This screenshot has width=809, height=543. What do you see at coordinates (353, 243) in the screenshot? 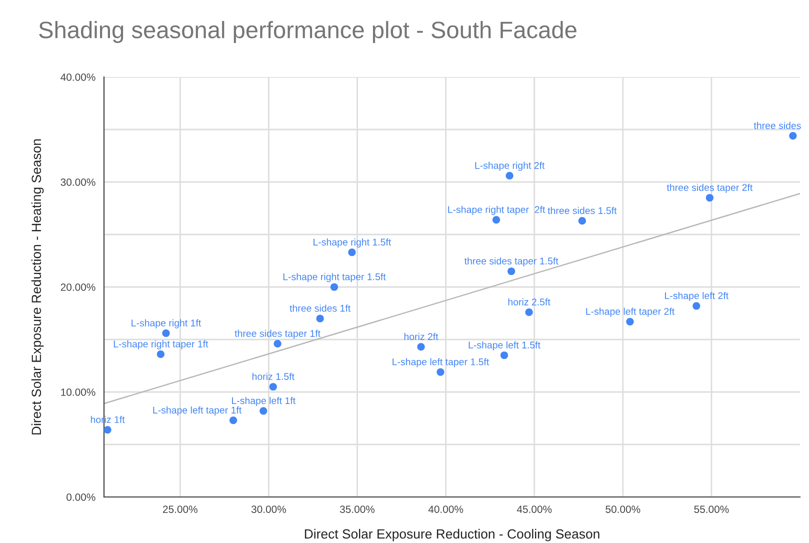
I see `data-label: L-shape right 1.5ft` at bounding box center [353, 243].